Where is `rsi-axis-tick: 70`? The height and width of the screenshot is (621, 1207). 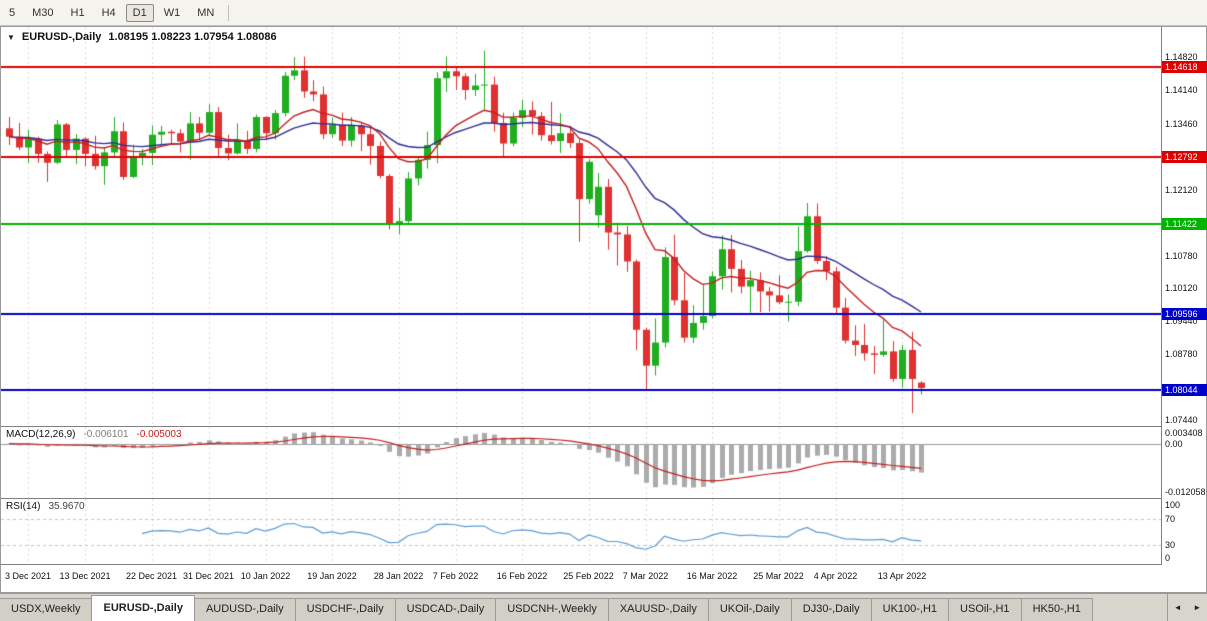 rsi-axis-tick: 70 is located at coordinates (1170, 518).